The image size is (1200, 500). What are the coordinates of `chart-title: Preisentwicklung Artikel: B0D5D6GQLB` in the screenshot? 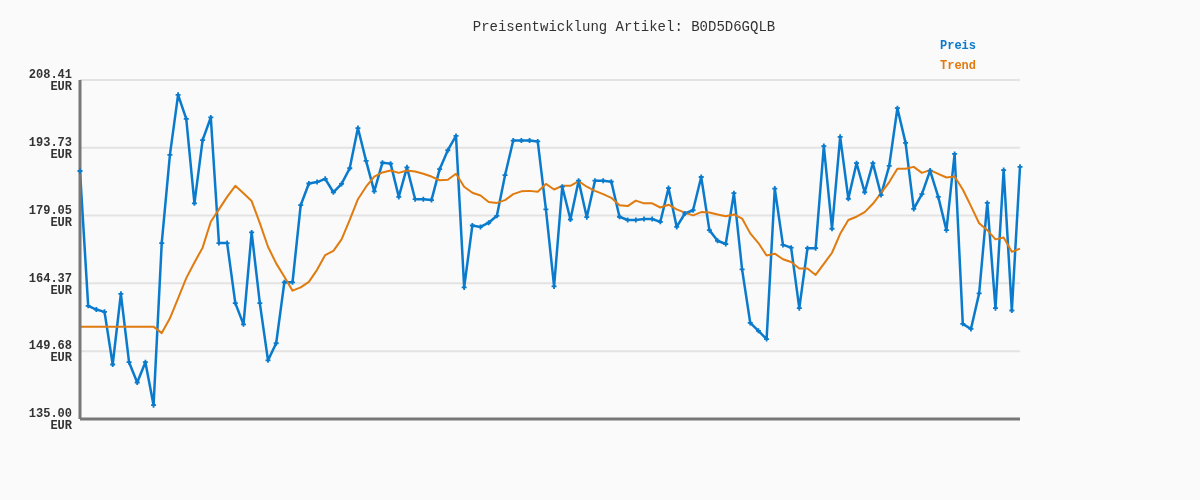 It's located at (624, 27).